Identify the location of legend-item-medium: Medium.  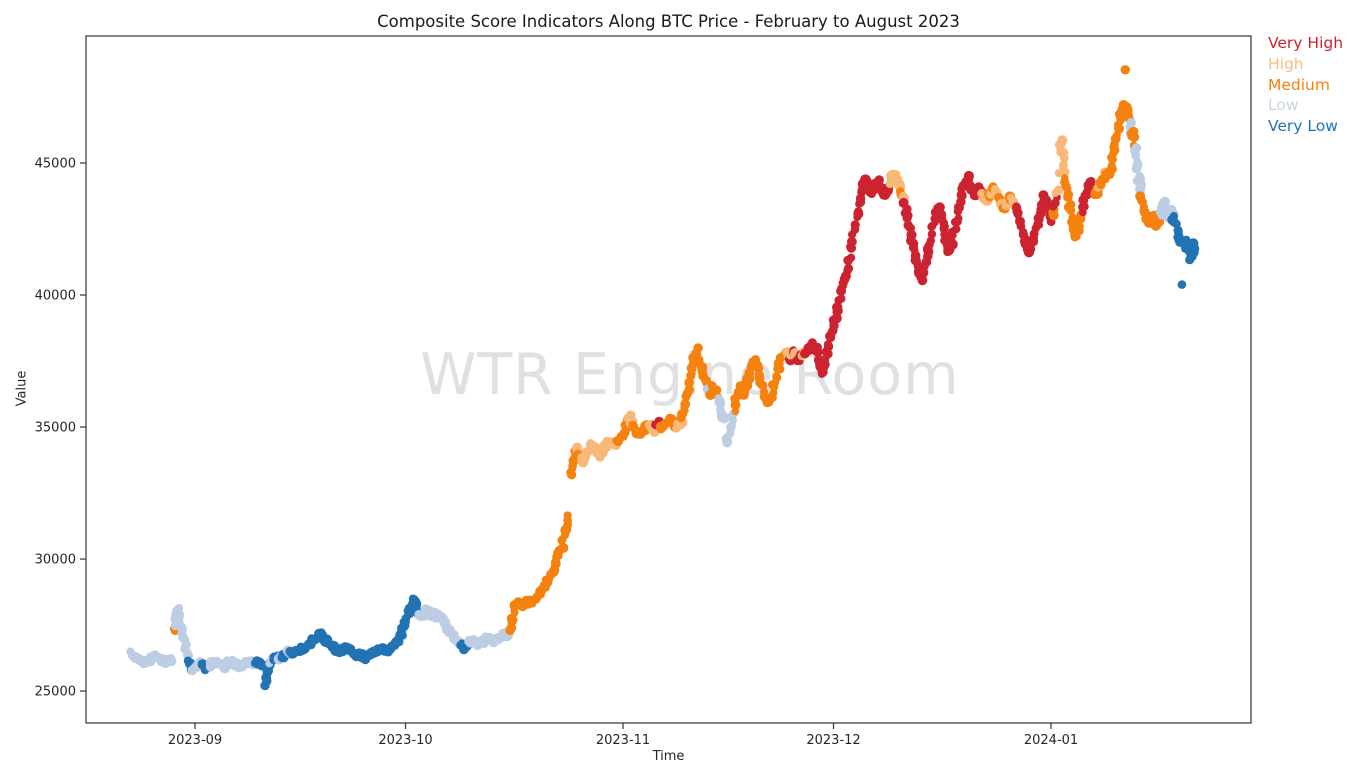
(1299, 84).